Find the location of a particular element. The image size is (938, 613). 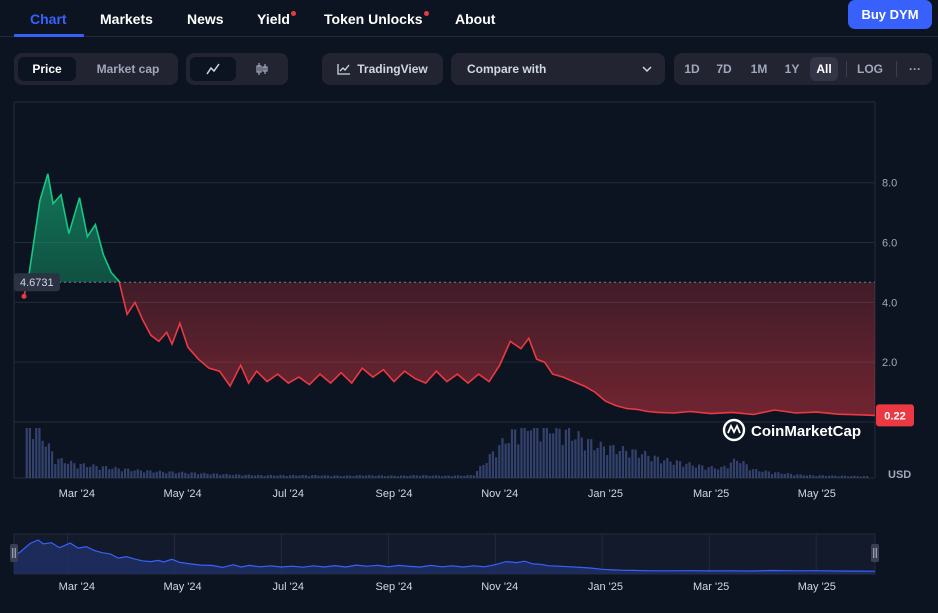

range-1y-button: 1Y is located at coordinates (792, 69).